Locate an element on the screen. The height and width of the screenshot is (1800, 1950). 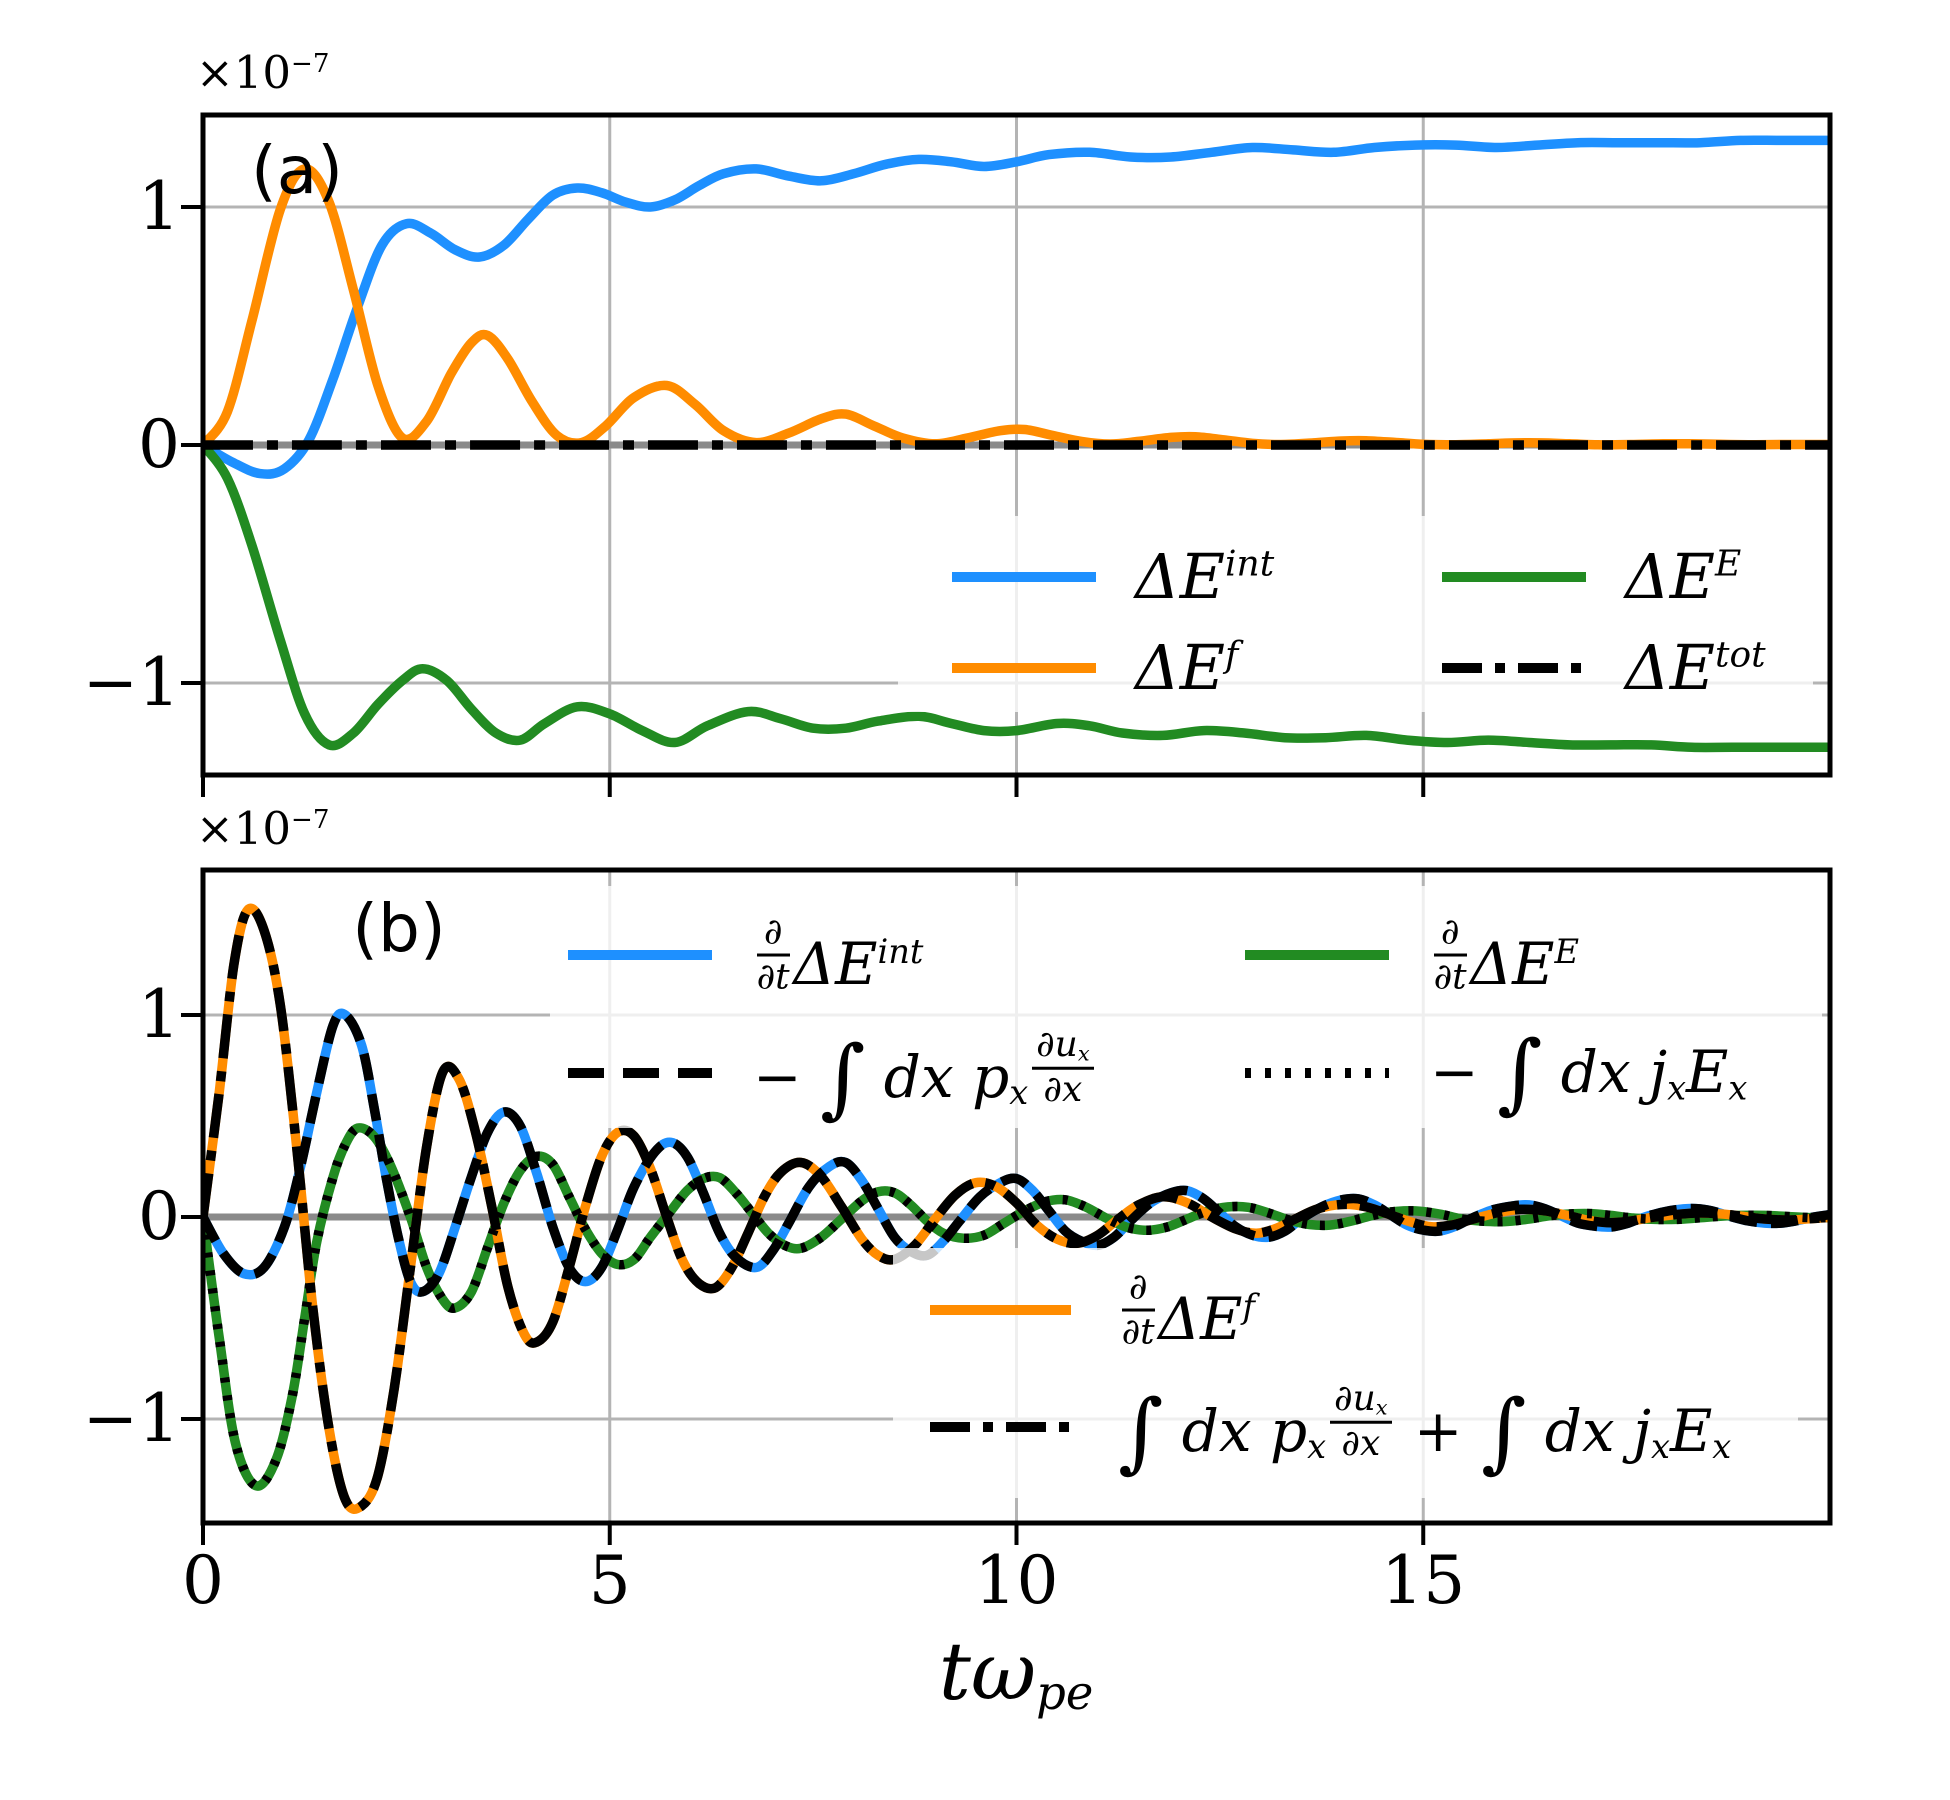
curve-neg-int-dx-px-duxdx is located at coordinates (1016, 1152).